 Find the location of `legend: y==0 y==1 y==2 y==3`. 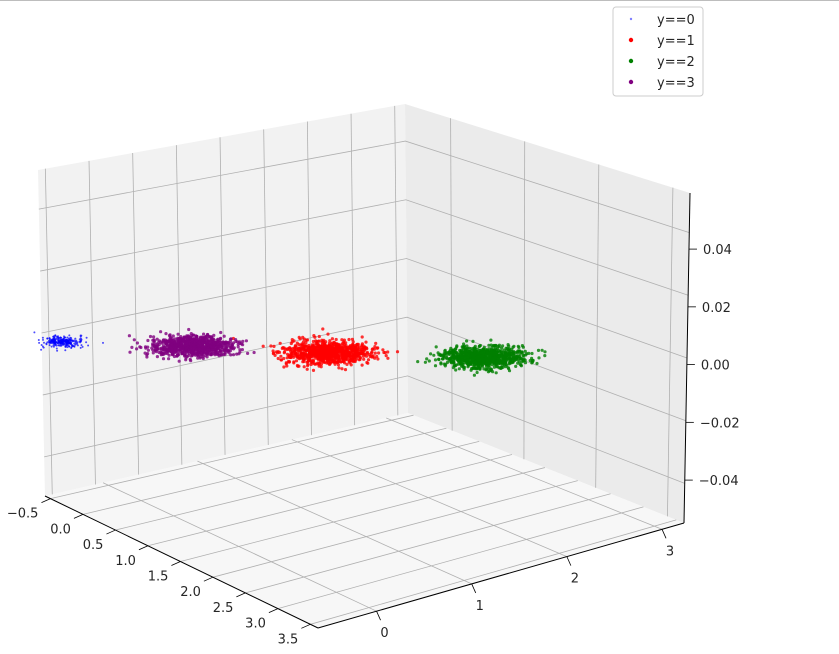

legend: y==0 y==1 y==2 y==3 is located at coordinates (658, 51).